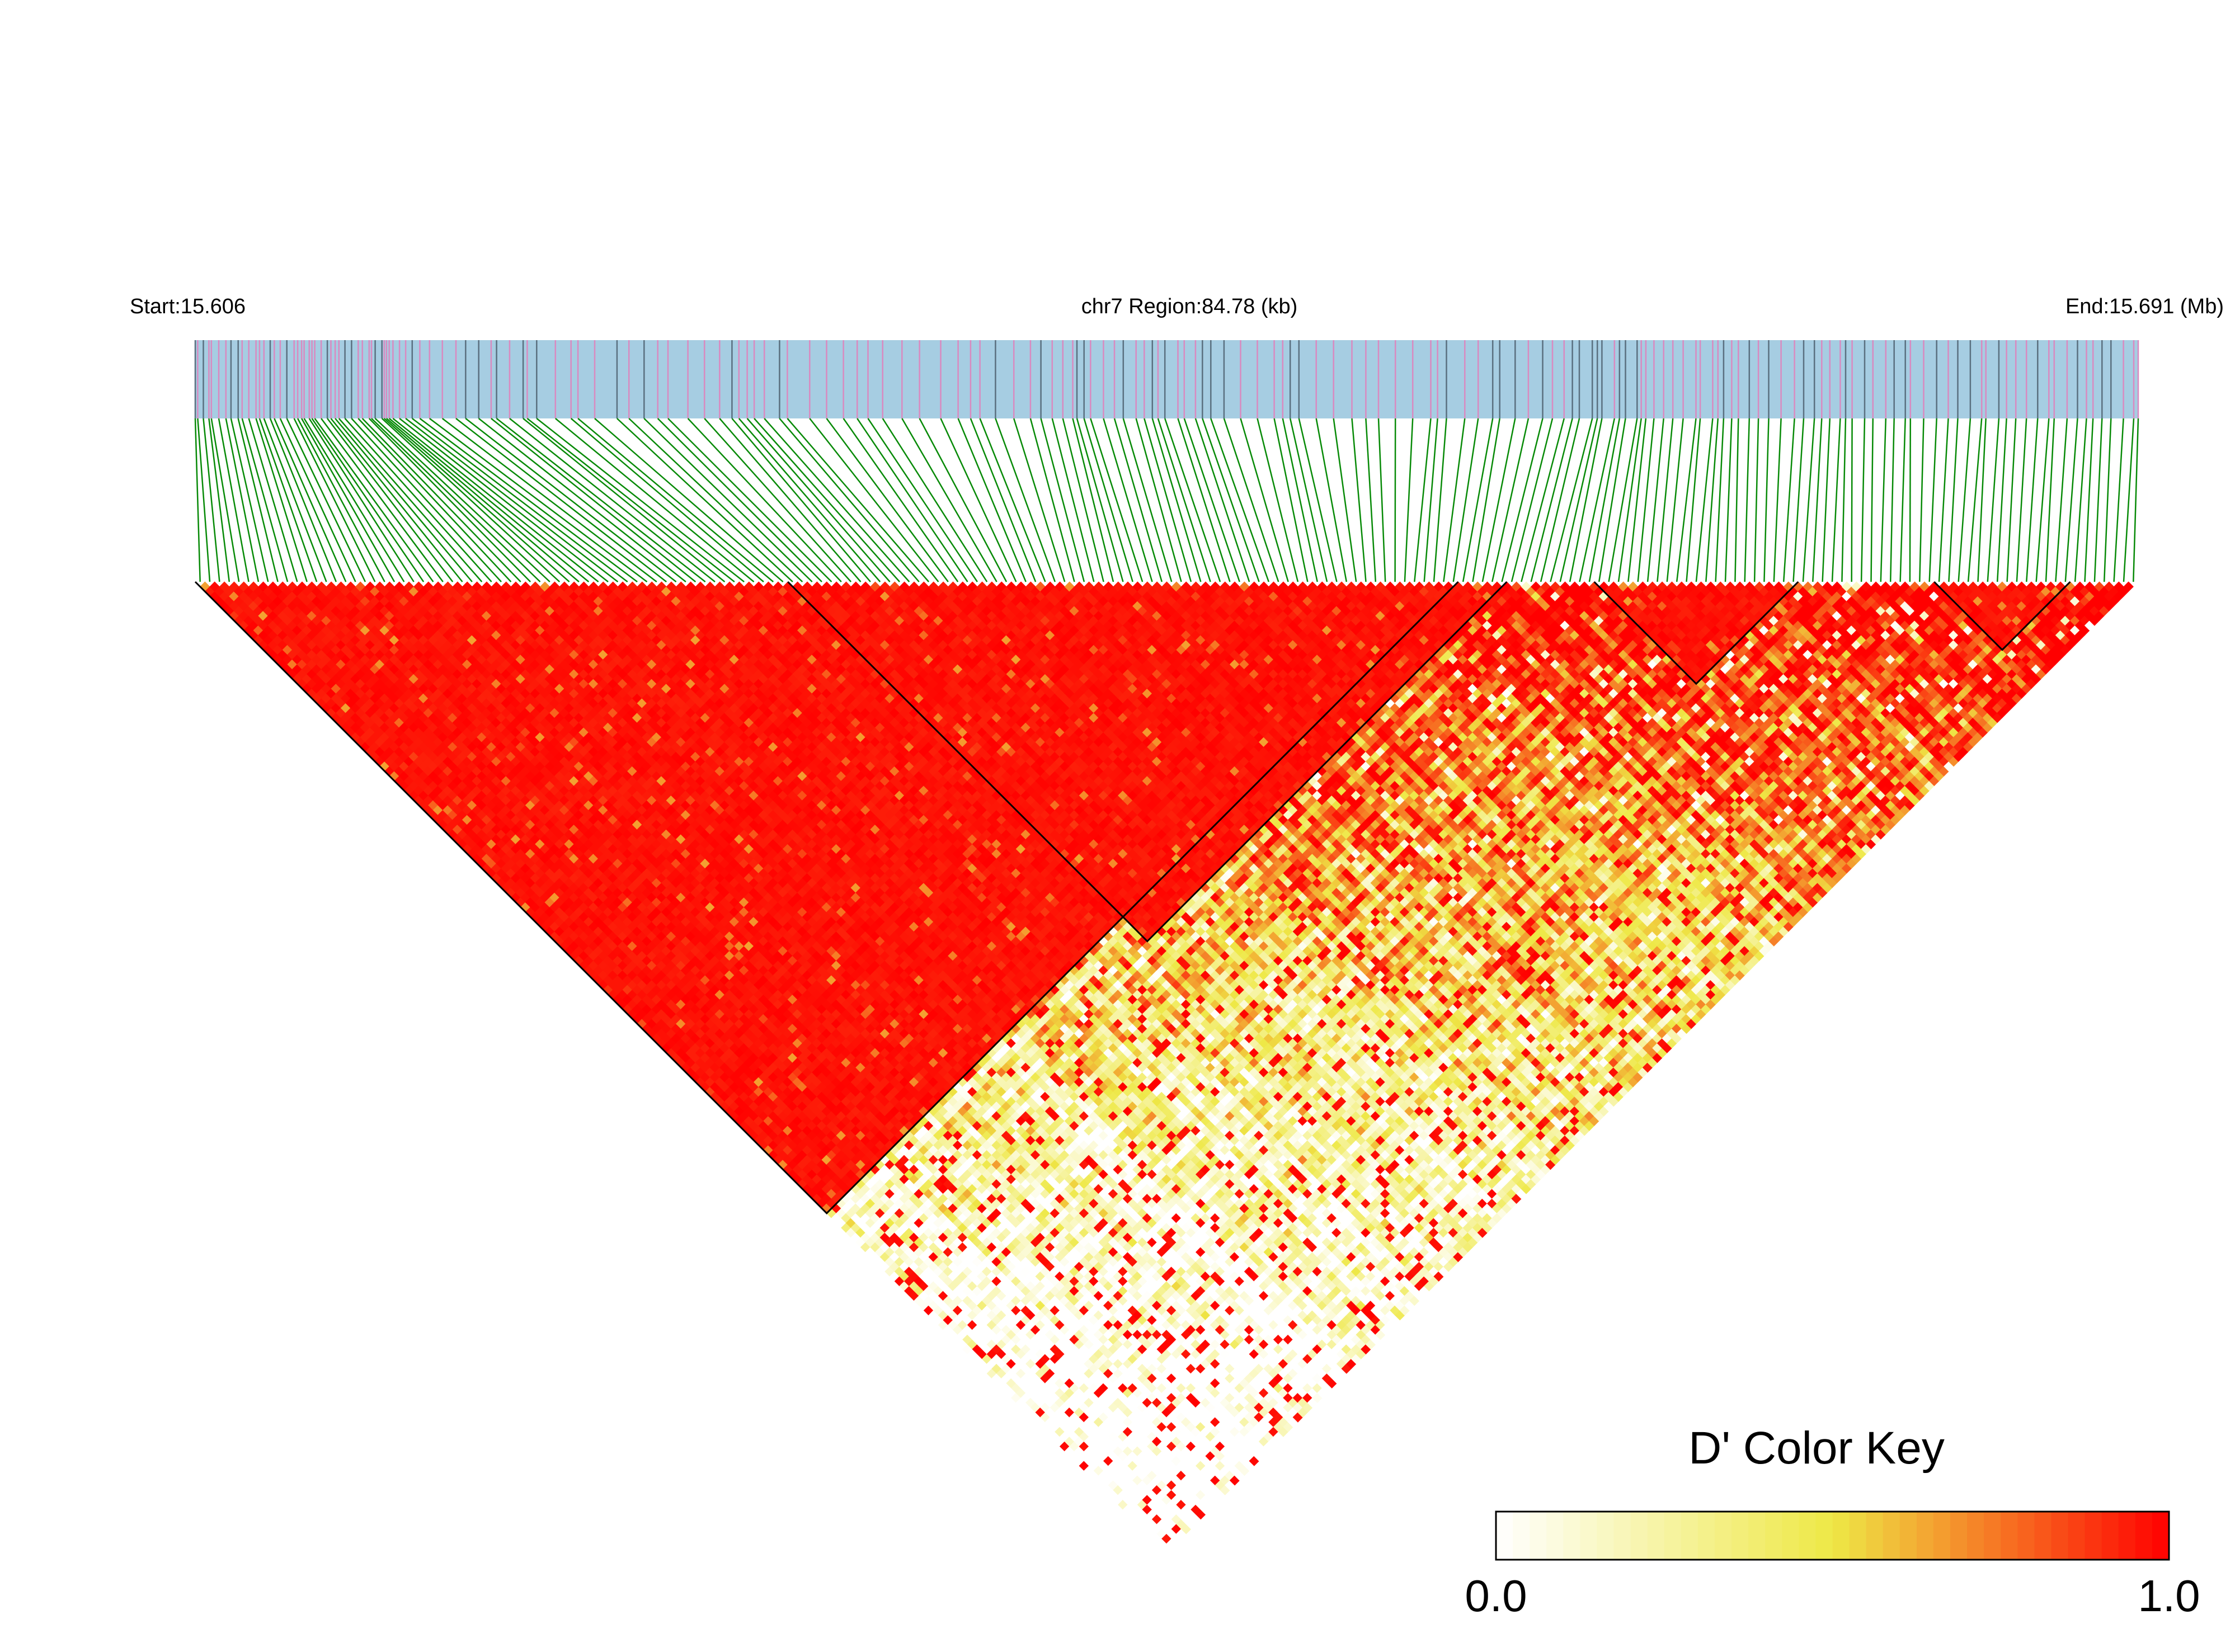 The image size is (2235, 1652). What do you see at coordinates (188, 306) in the screenshot?
I see `start-label: Start:15.606` at bounding box center [188, 306].